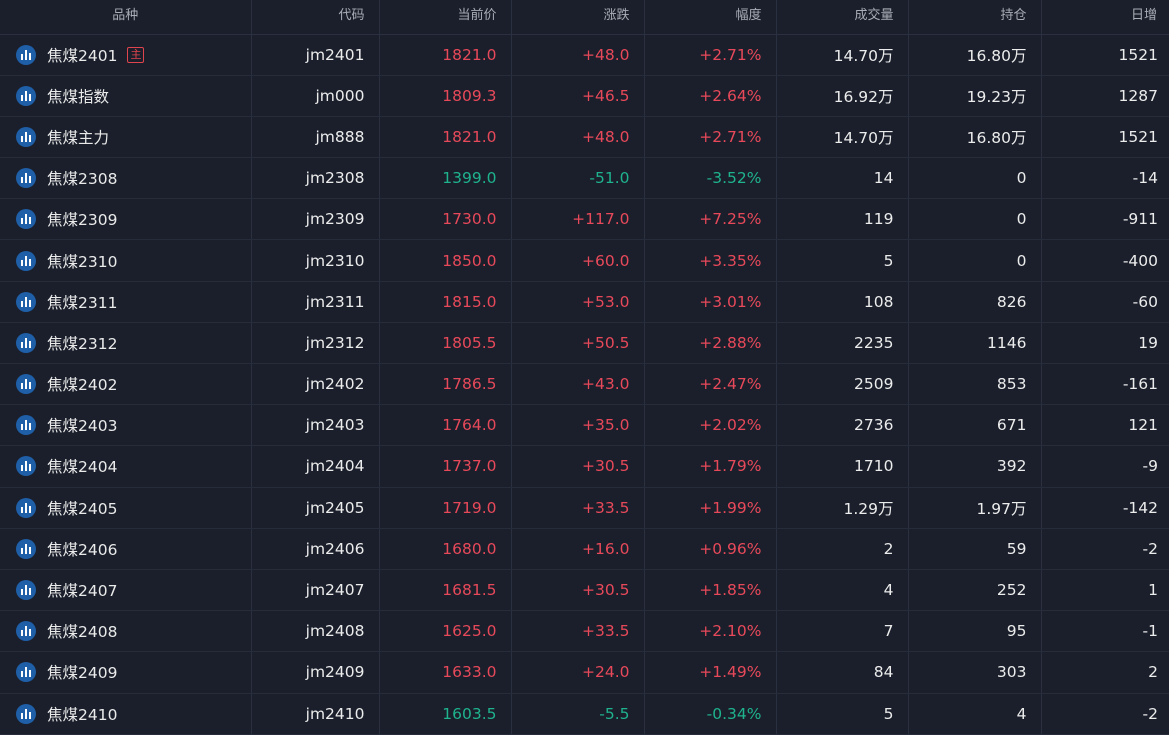 The height and width of the screenshot is (735, 1169). What do you see at coordinates (126, 96) in the screenshot?
I see `variety-cell: 焦煤指数` at bounding box center [126, 96].